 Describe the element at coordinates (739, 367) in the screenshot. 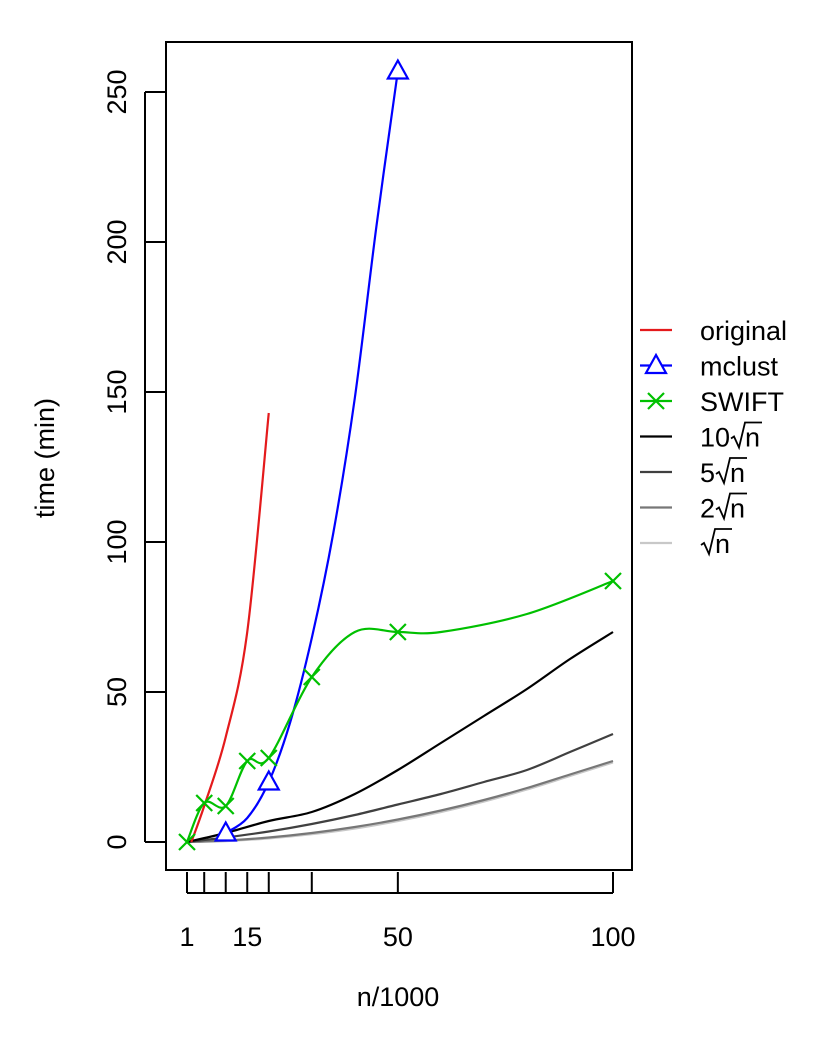

I see `legend-item-mclust-label: mclust` at that location.